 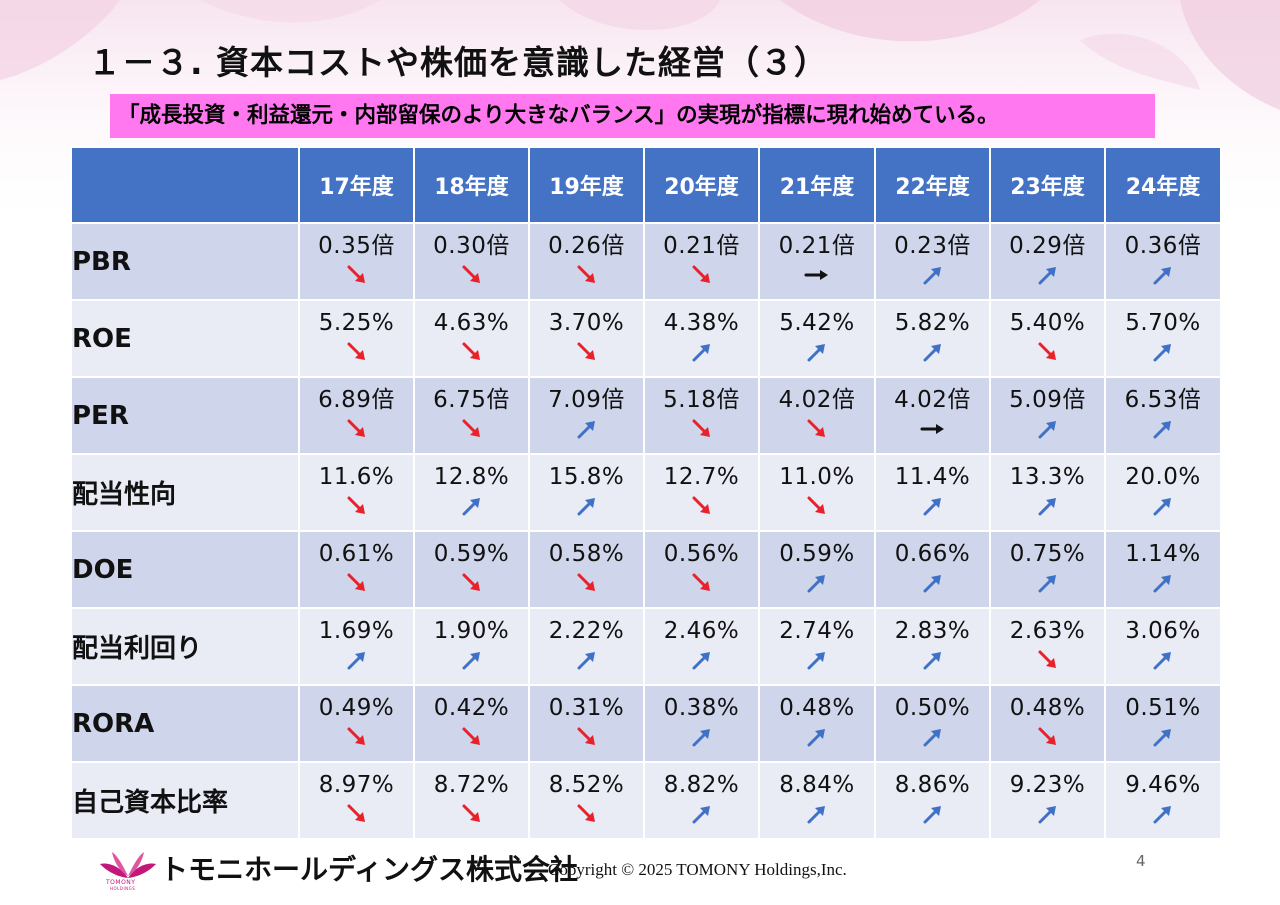 What do you see at coordinates (369, 869) in the screenshot?
I see `company-name: トモニホールディングス株式会社` at bounding box center [369, 869].